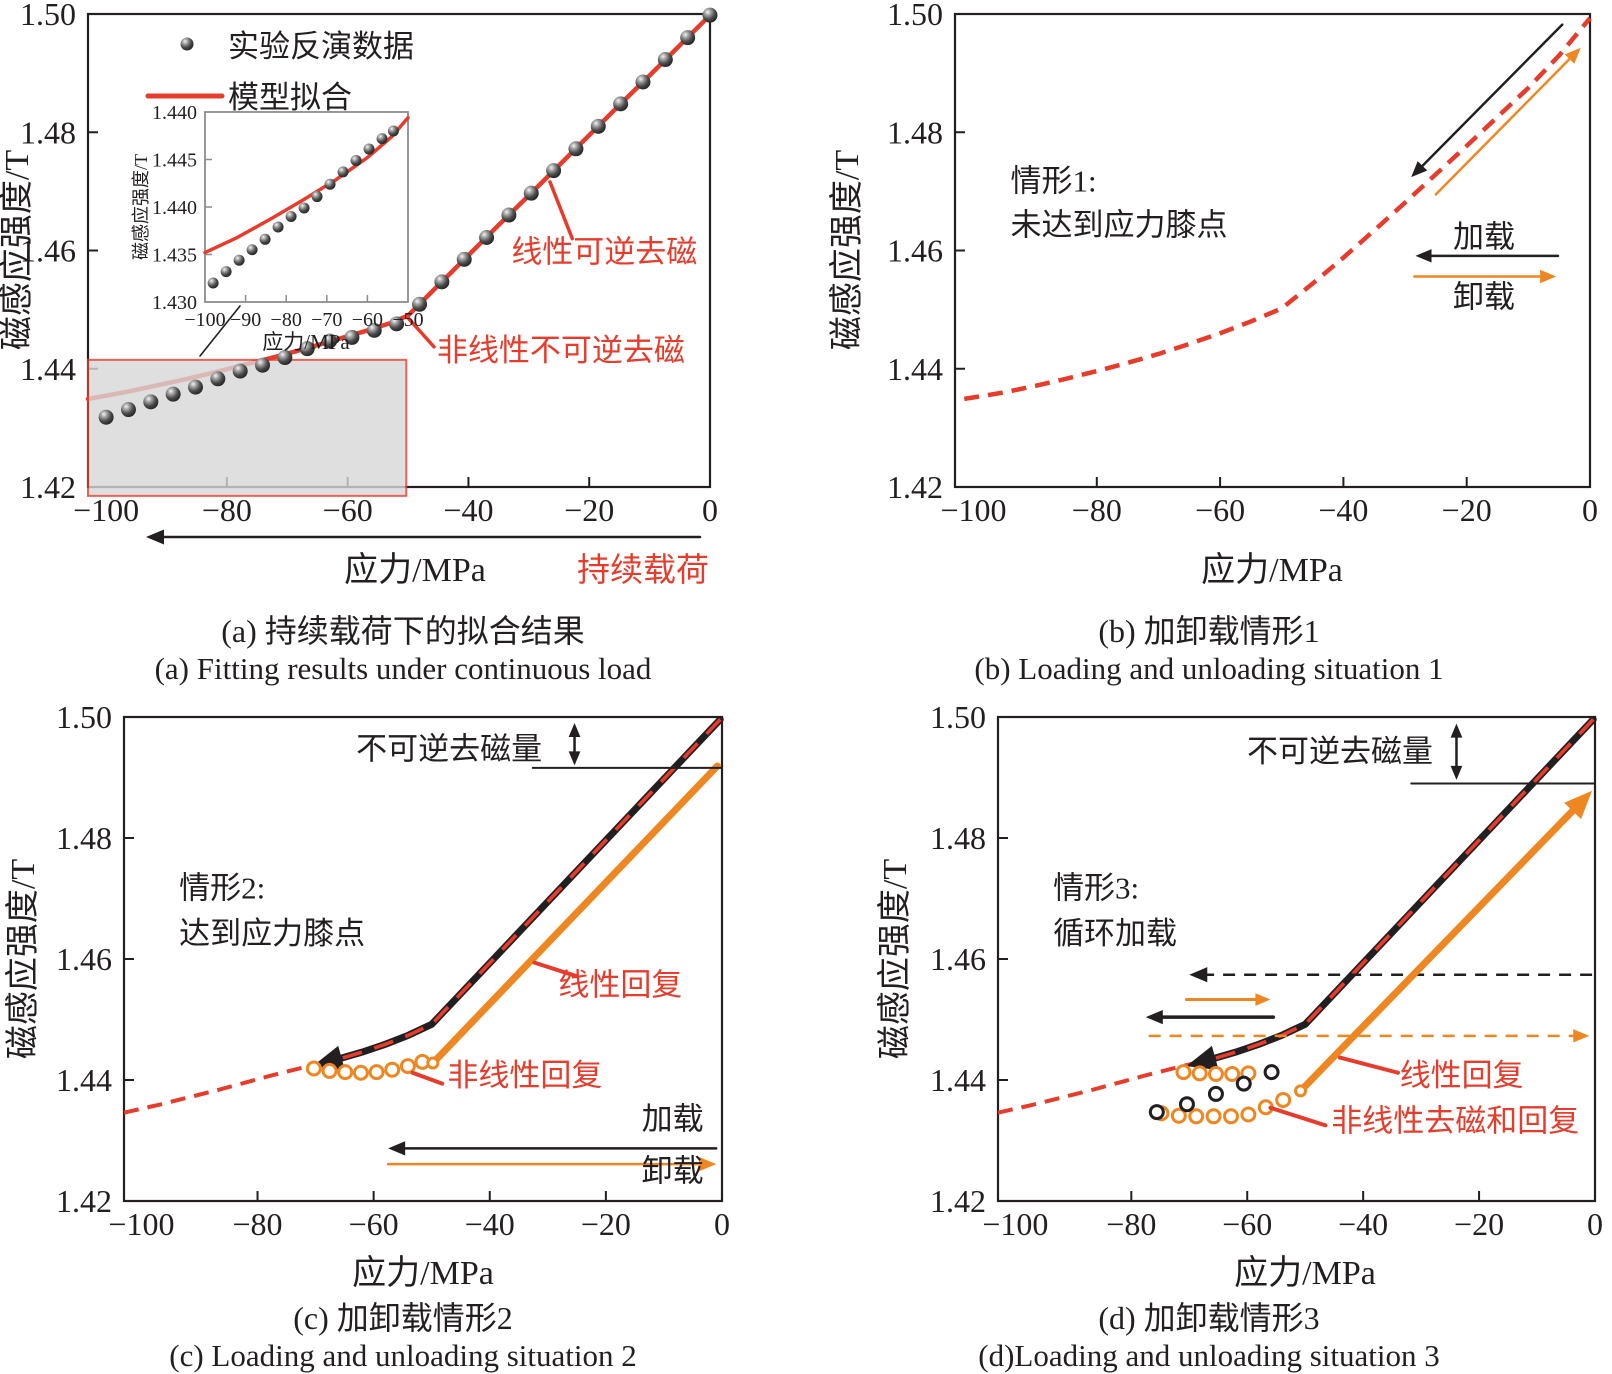 The width and height of the screenshot is (1612, 1374). Describe the element at coordinates (306, 185) in the screenshot. I see `inset-model-fit-line` at that location.